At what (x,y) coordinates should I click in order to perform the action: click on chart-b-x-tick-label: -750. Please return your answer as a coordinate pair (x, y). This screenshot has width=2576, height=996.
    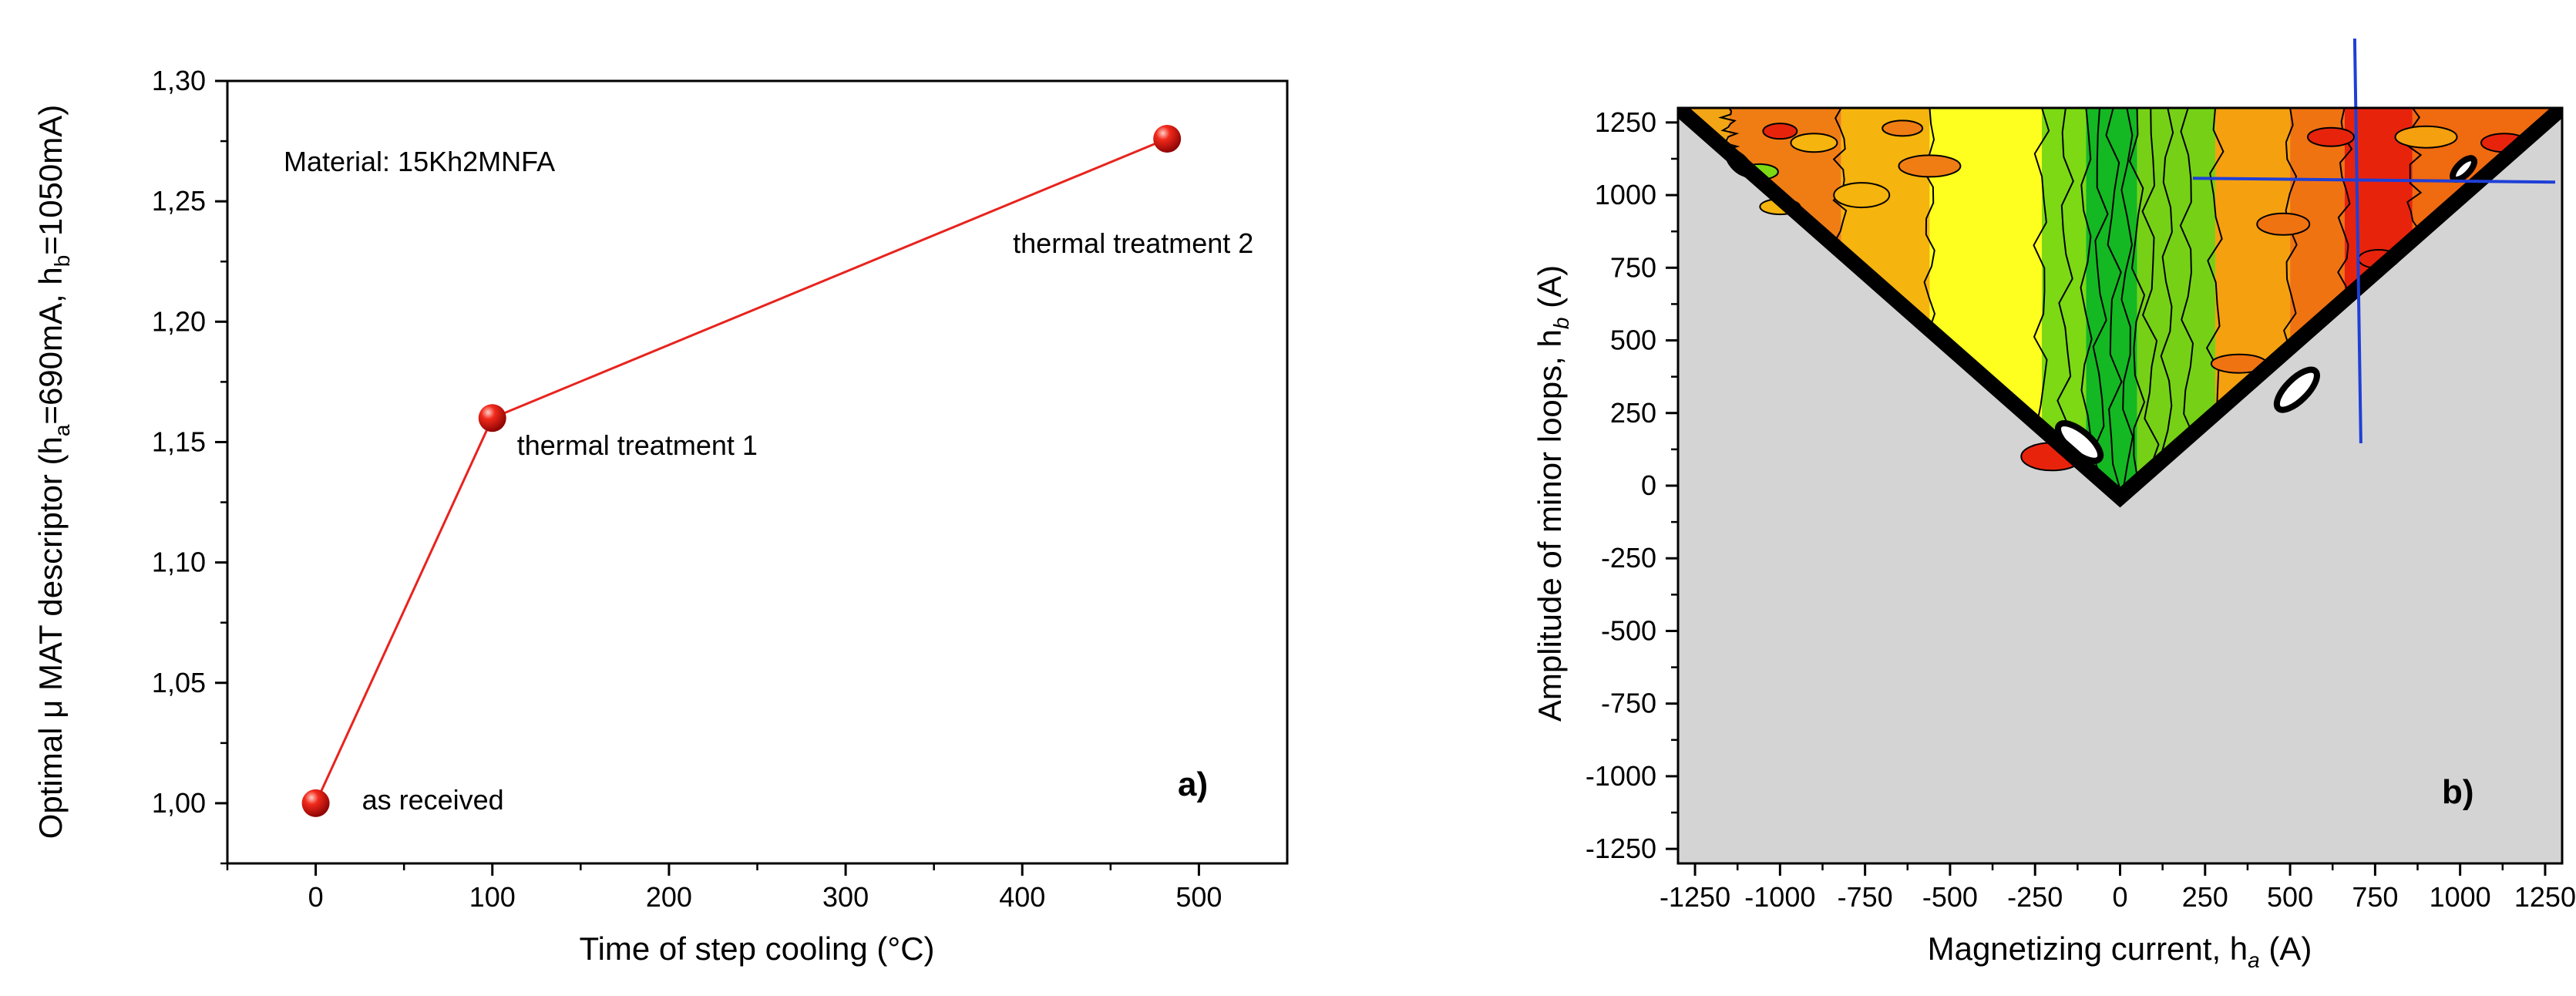
    Looking at the image, I should click on (1865, 897).